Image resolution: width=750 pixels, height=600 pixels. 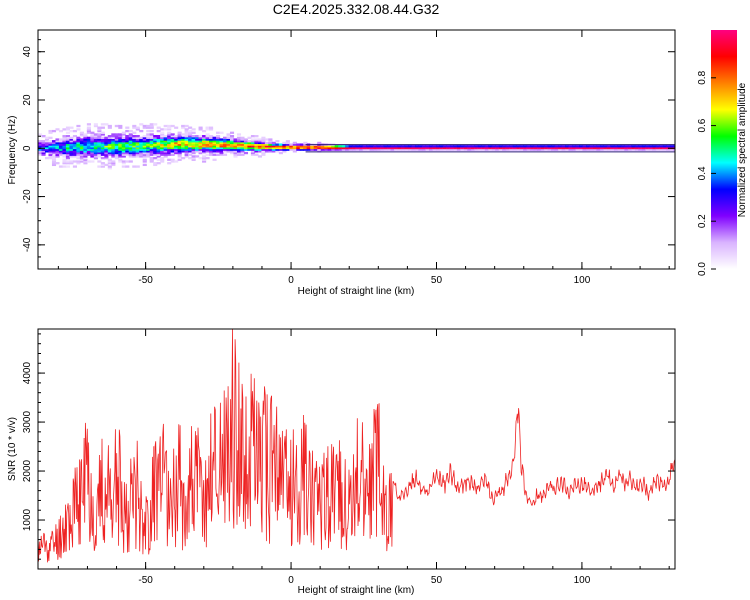 I want to click on colorbar-tick-label: 0.0, so click(x=702, y=269).